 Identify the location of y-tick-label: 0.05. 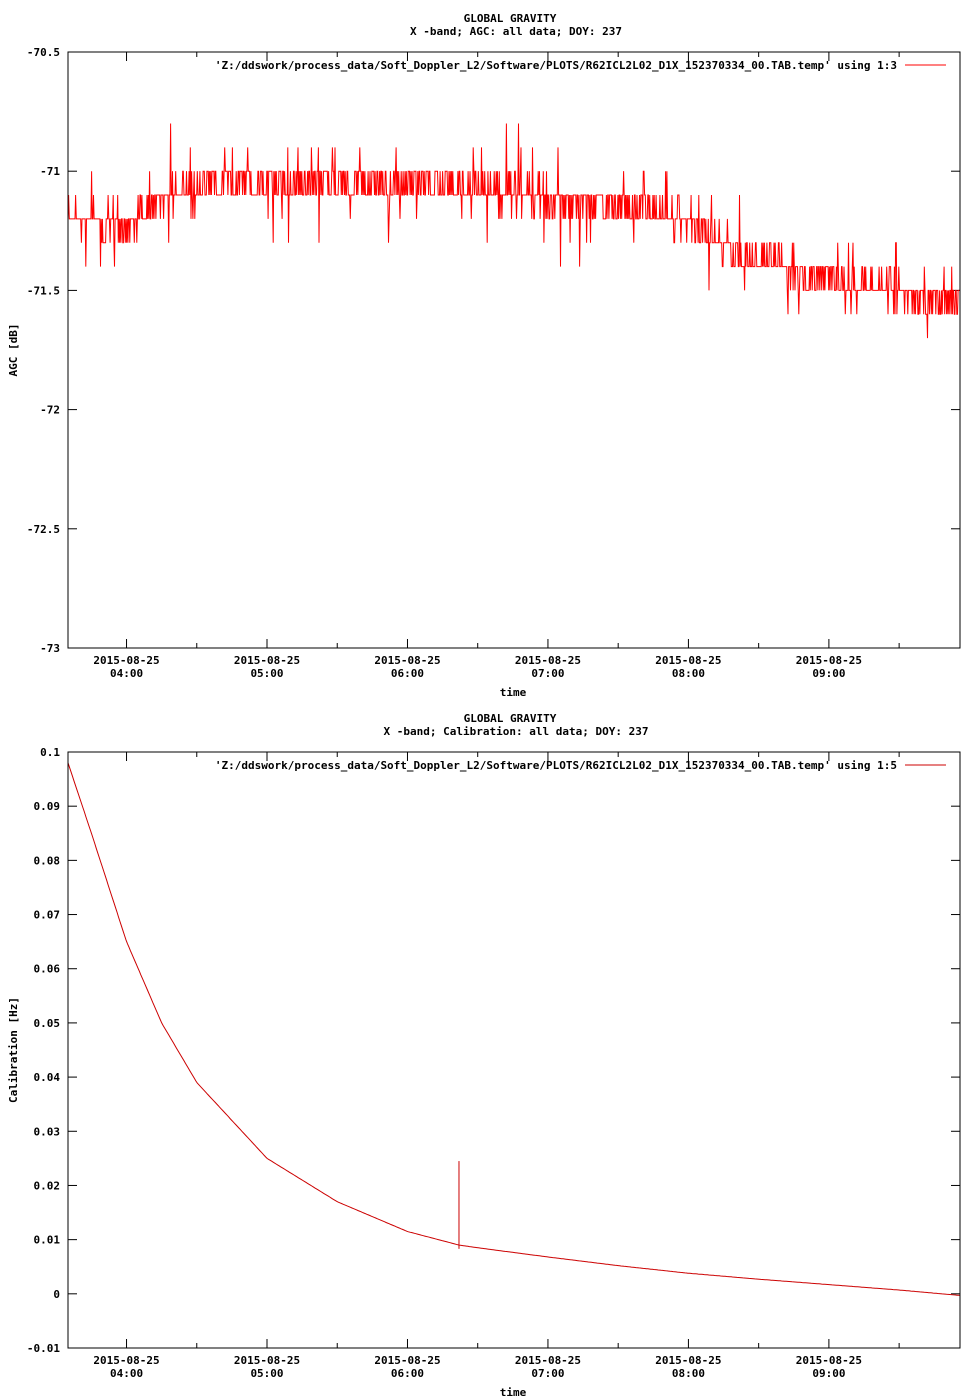
(47, 1023).